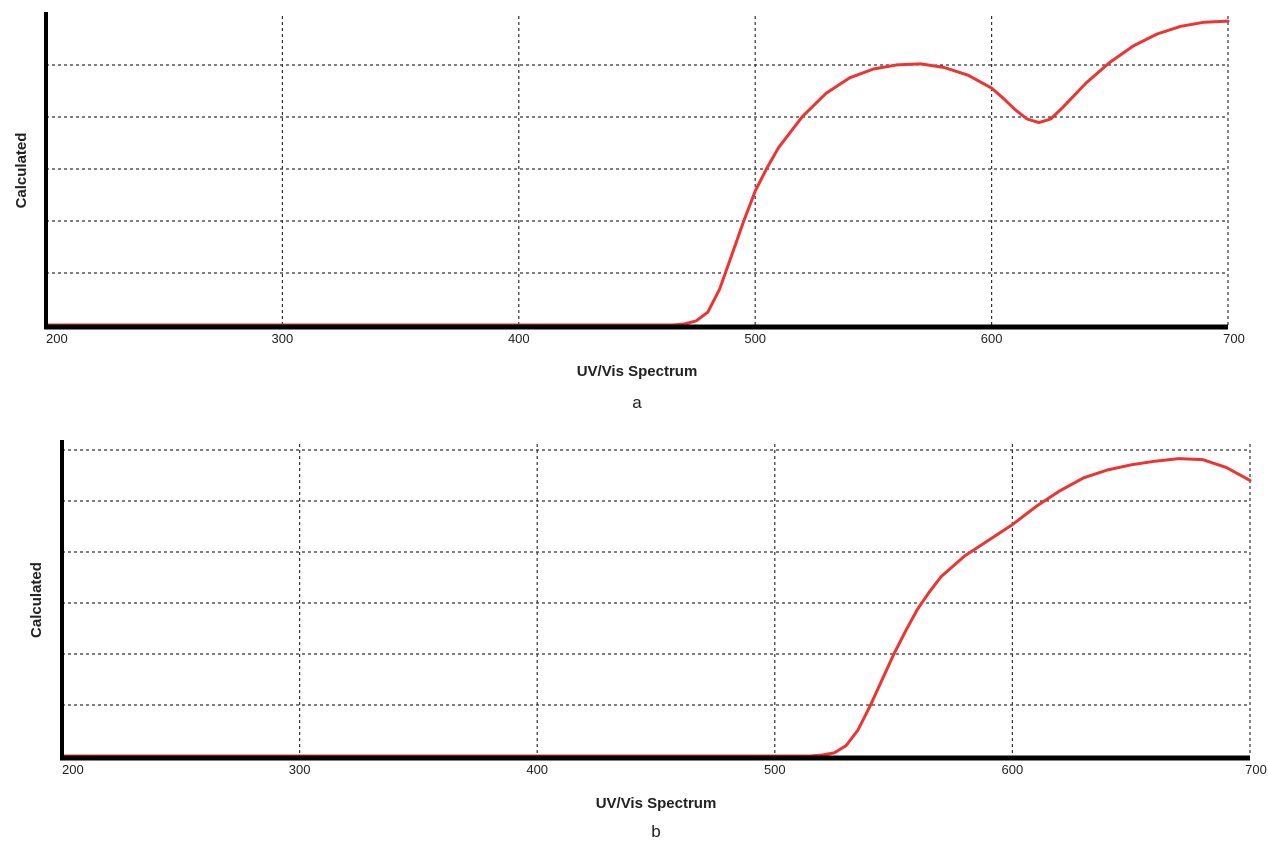  What do you see at coordinates (537, 769) in the screenshot?
I see `chart-b-x-tick-label-2: 400` at bounding box center [537, 769].